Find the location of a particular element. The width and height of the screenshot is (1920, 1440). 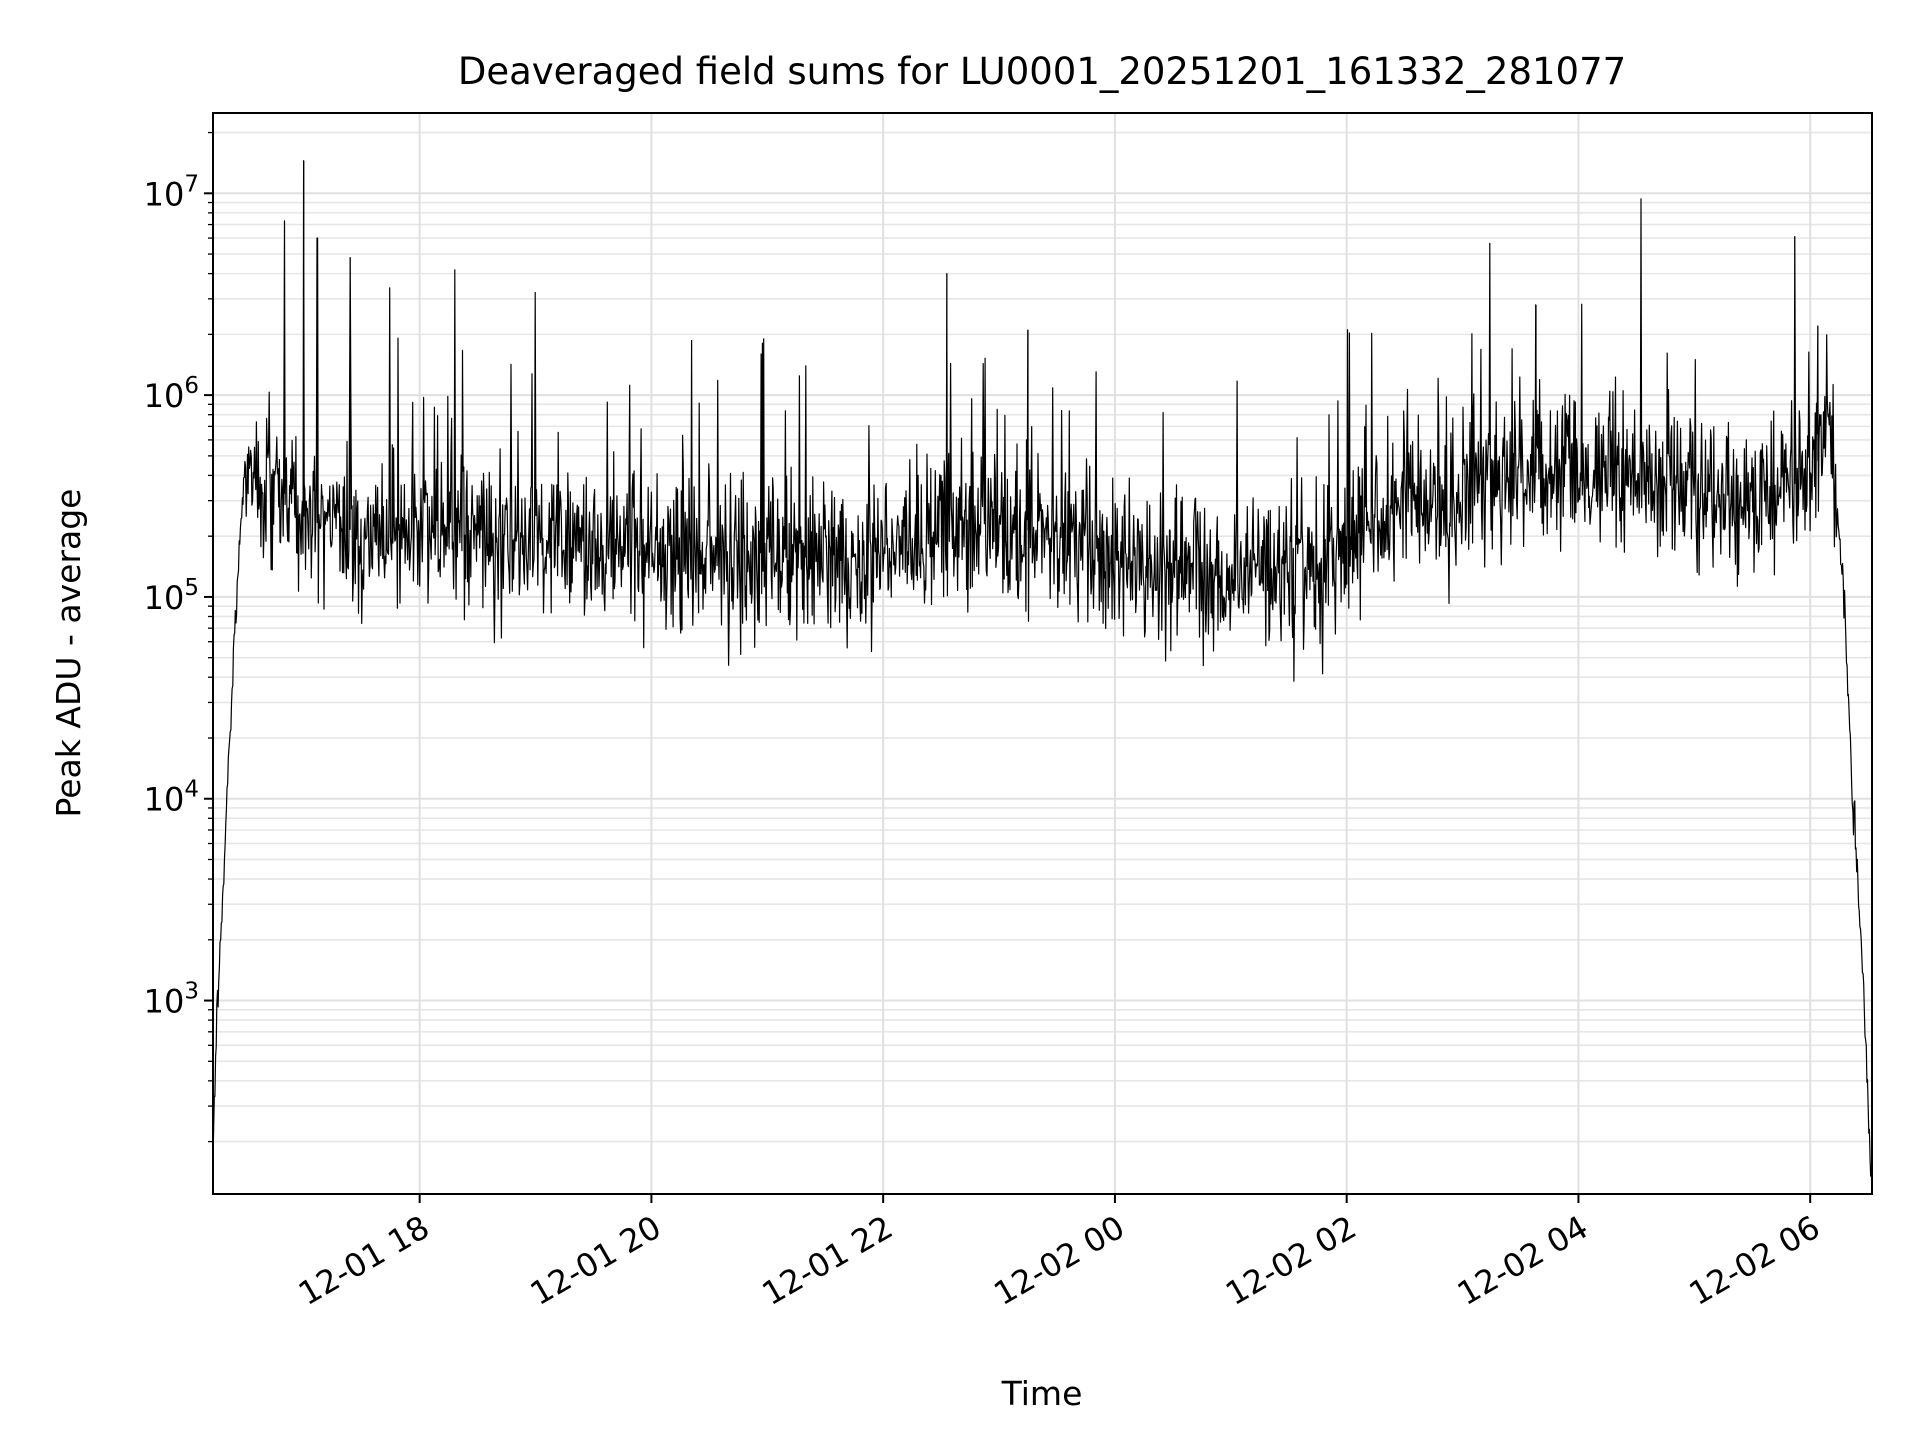

x-tick-label: 12-01 18 is located at coordinates (364, 1260).